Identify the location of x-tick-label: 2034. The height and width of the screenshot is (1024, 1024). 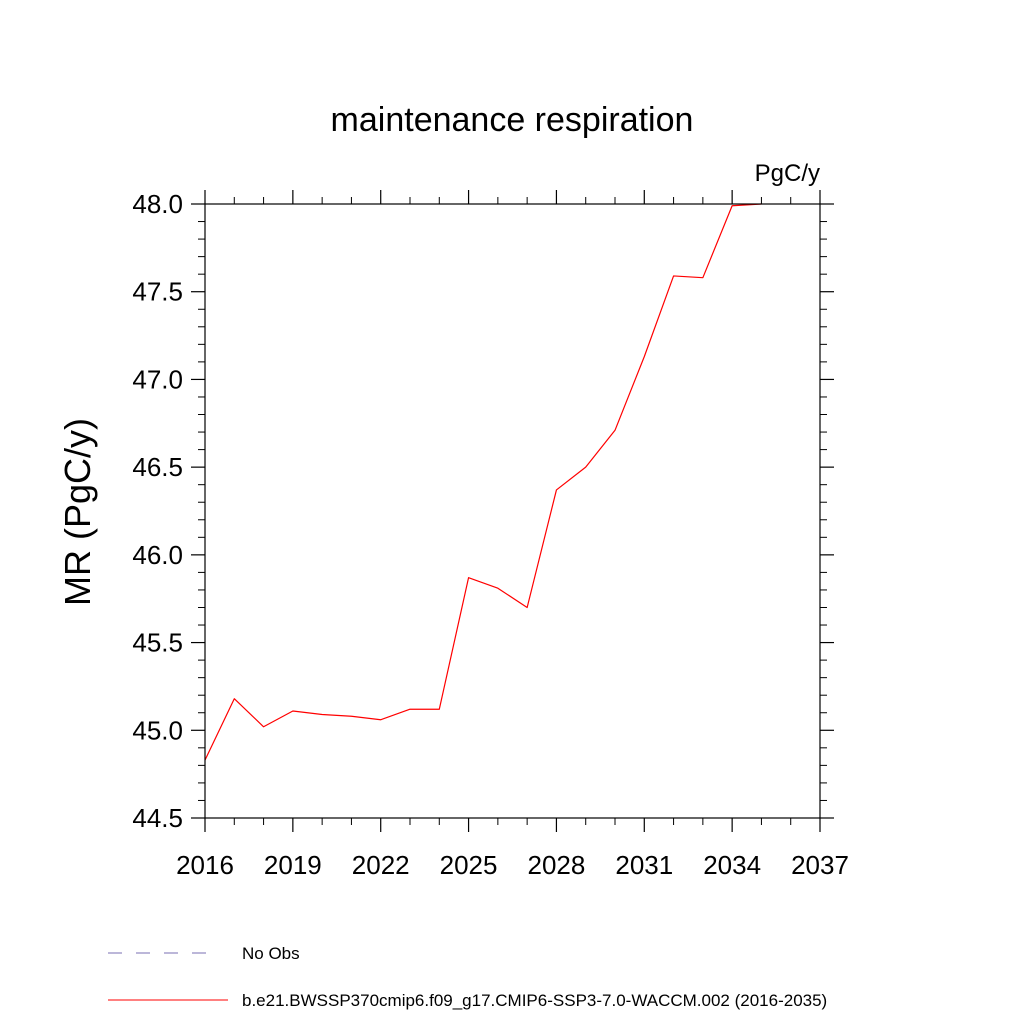
(732, 865).